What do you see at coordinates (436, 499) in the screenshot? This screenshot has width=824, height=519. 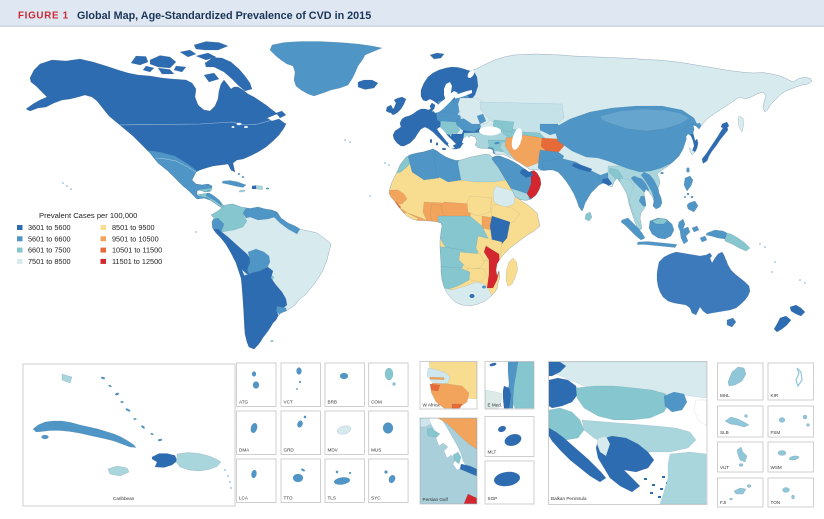 I see `svg-text: Persian Gulf` at bounding box center [436, 499].